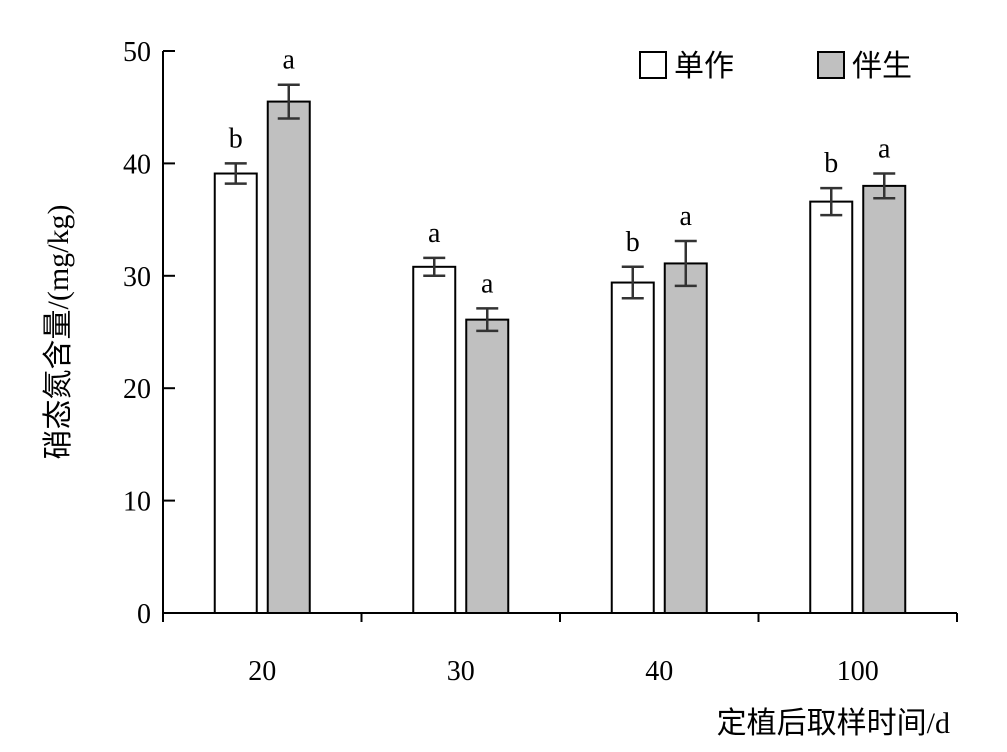 The width and height of the screenshot is (1007, 752). I want to click on x-tick-label: 40, so click(659, 671).